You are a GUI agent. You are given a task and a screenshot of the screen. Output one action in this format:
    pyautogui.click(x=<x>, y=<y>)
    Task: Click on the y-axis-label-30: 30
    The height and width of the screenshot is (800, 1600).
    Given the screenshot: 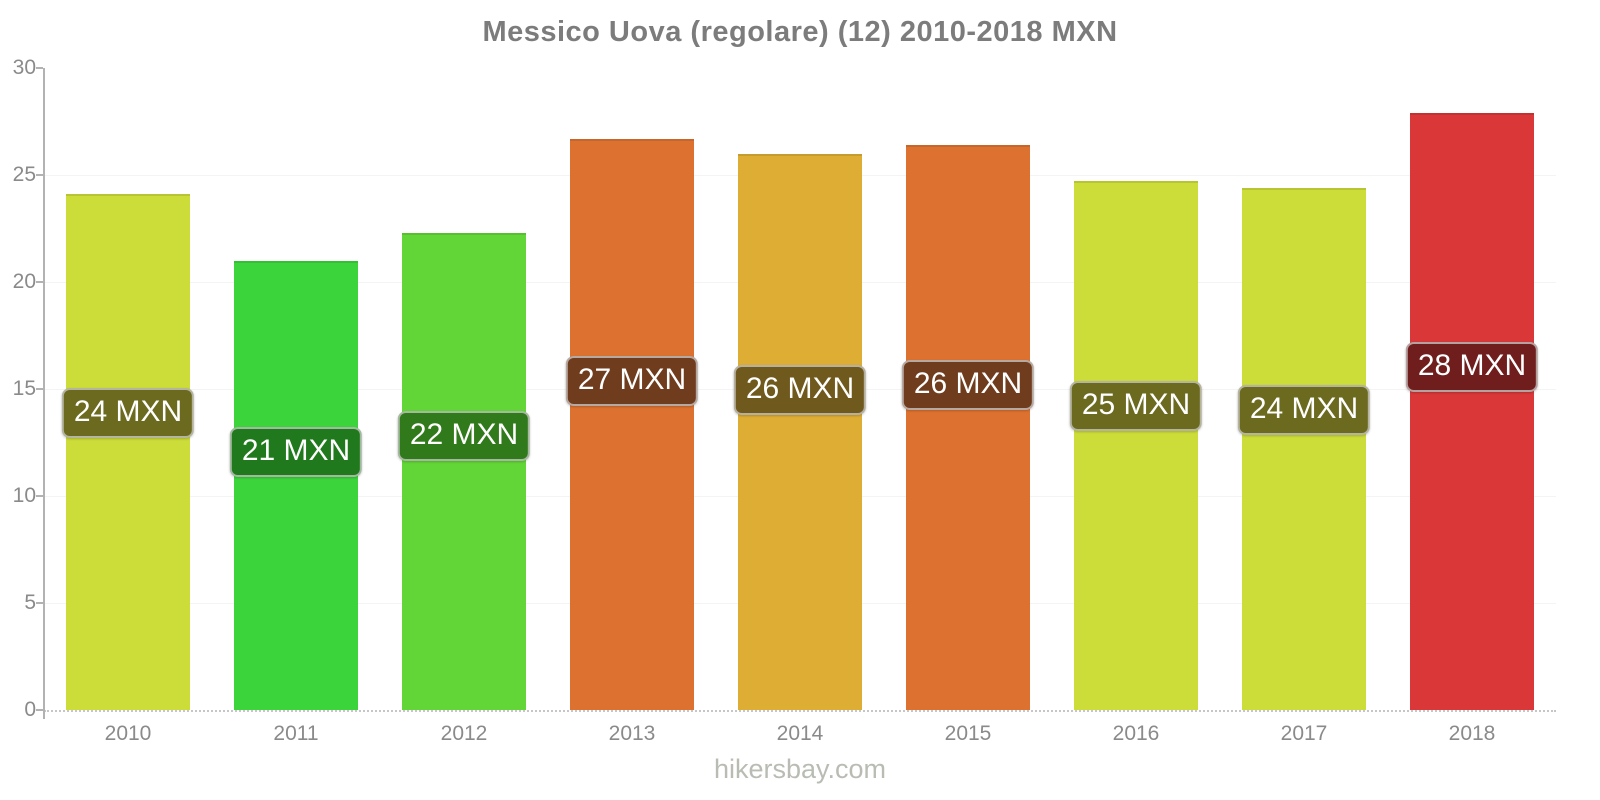 What is the action you would take?
    pyautogui.click(x=24, y=67)
    